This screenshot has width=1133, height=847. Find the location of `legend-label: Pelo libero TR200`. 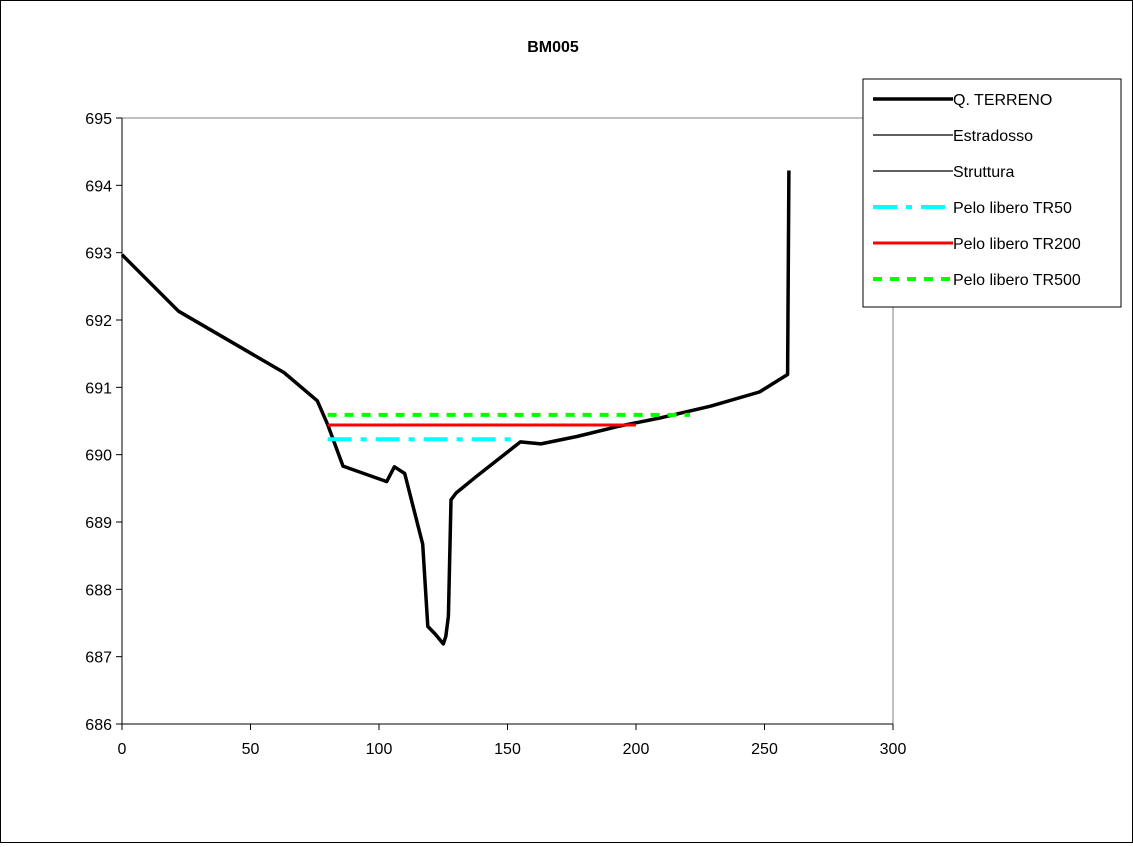

legend-label: Pelo libero TR200 is located at coordinates (1017, 244).